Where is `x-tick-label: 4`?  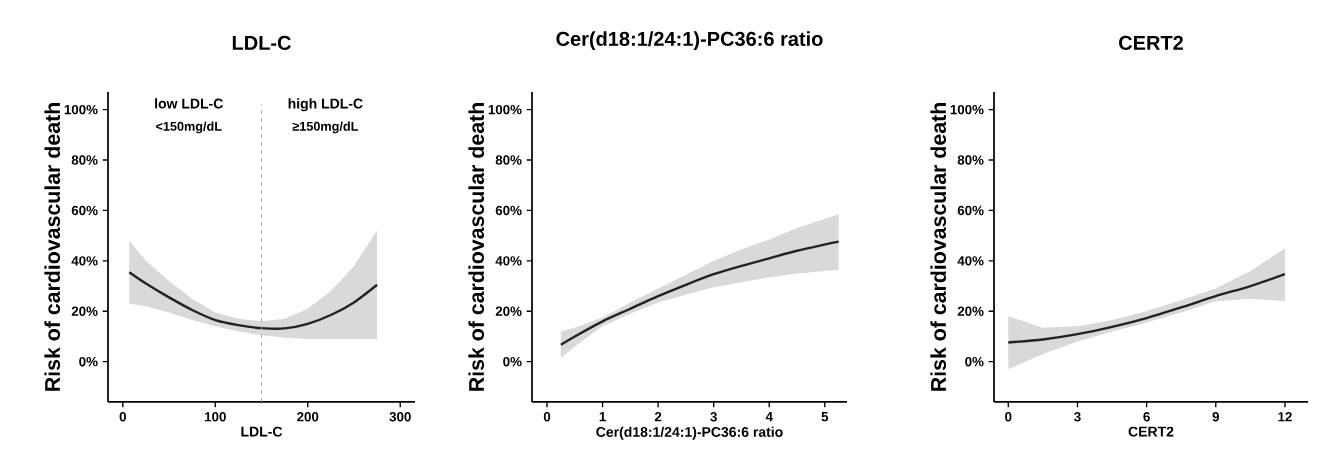 x-tick-label: 4 is located at coordinates (769, 417).